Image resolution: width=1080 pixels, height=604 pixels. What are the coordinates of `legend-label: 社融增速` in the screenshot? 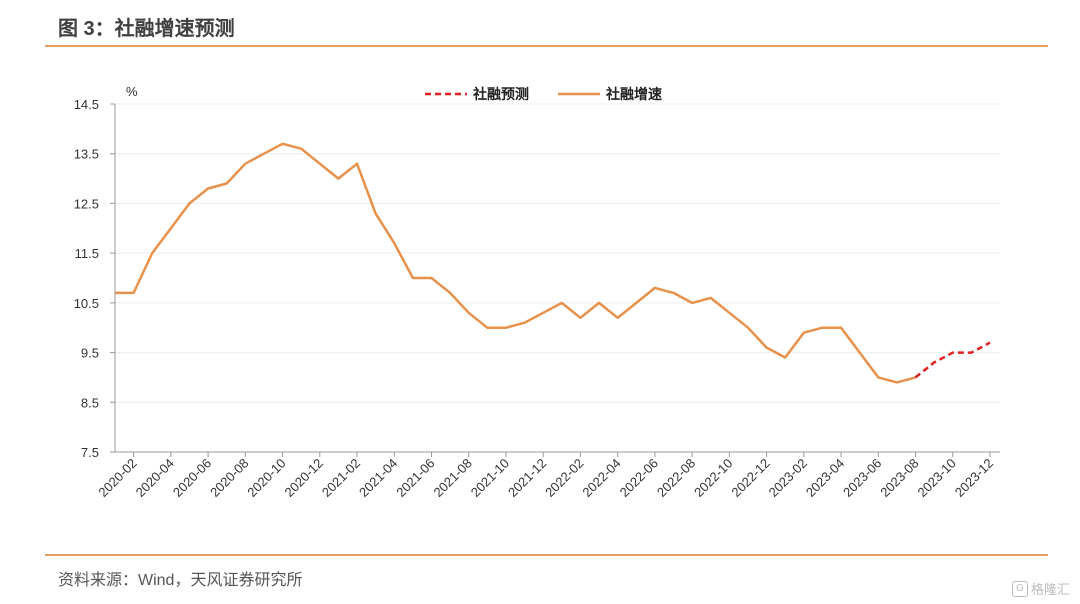 It's located at (633, 94).